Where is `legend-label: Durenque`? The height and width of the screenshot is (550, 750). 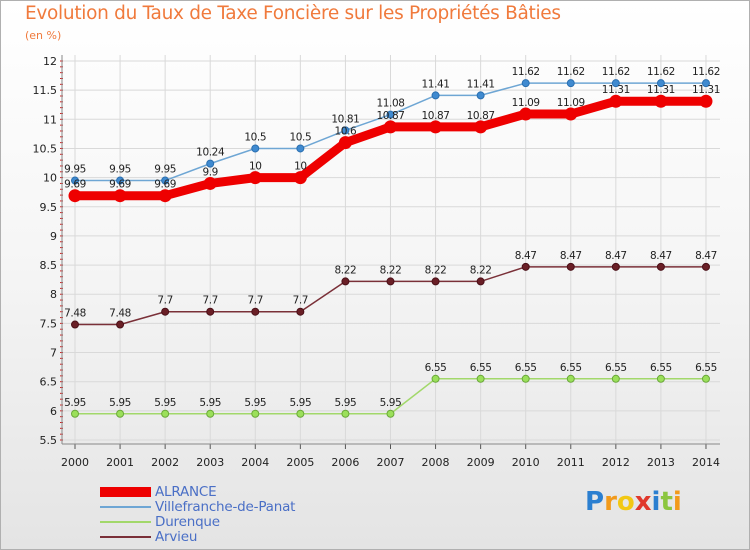
legend-label: Durenque is located at coordinates (187, 522).